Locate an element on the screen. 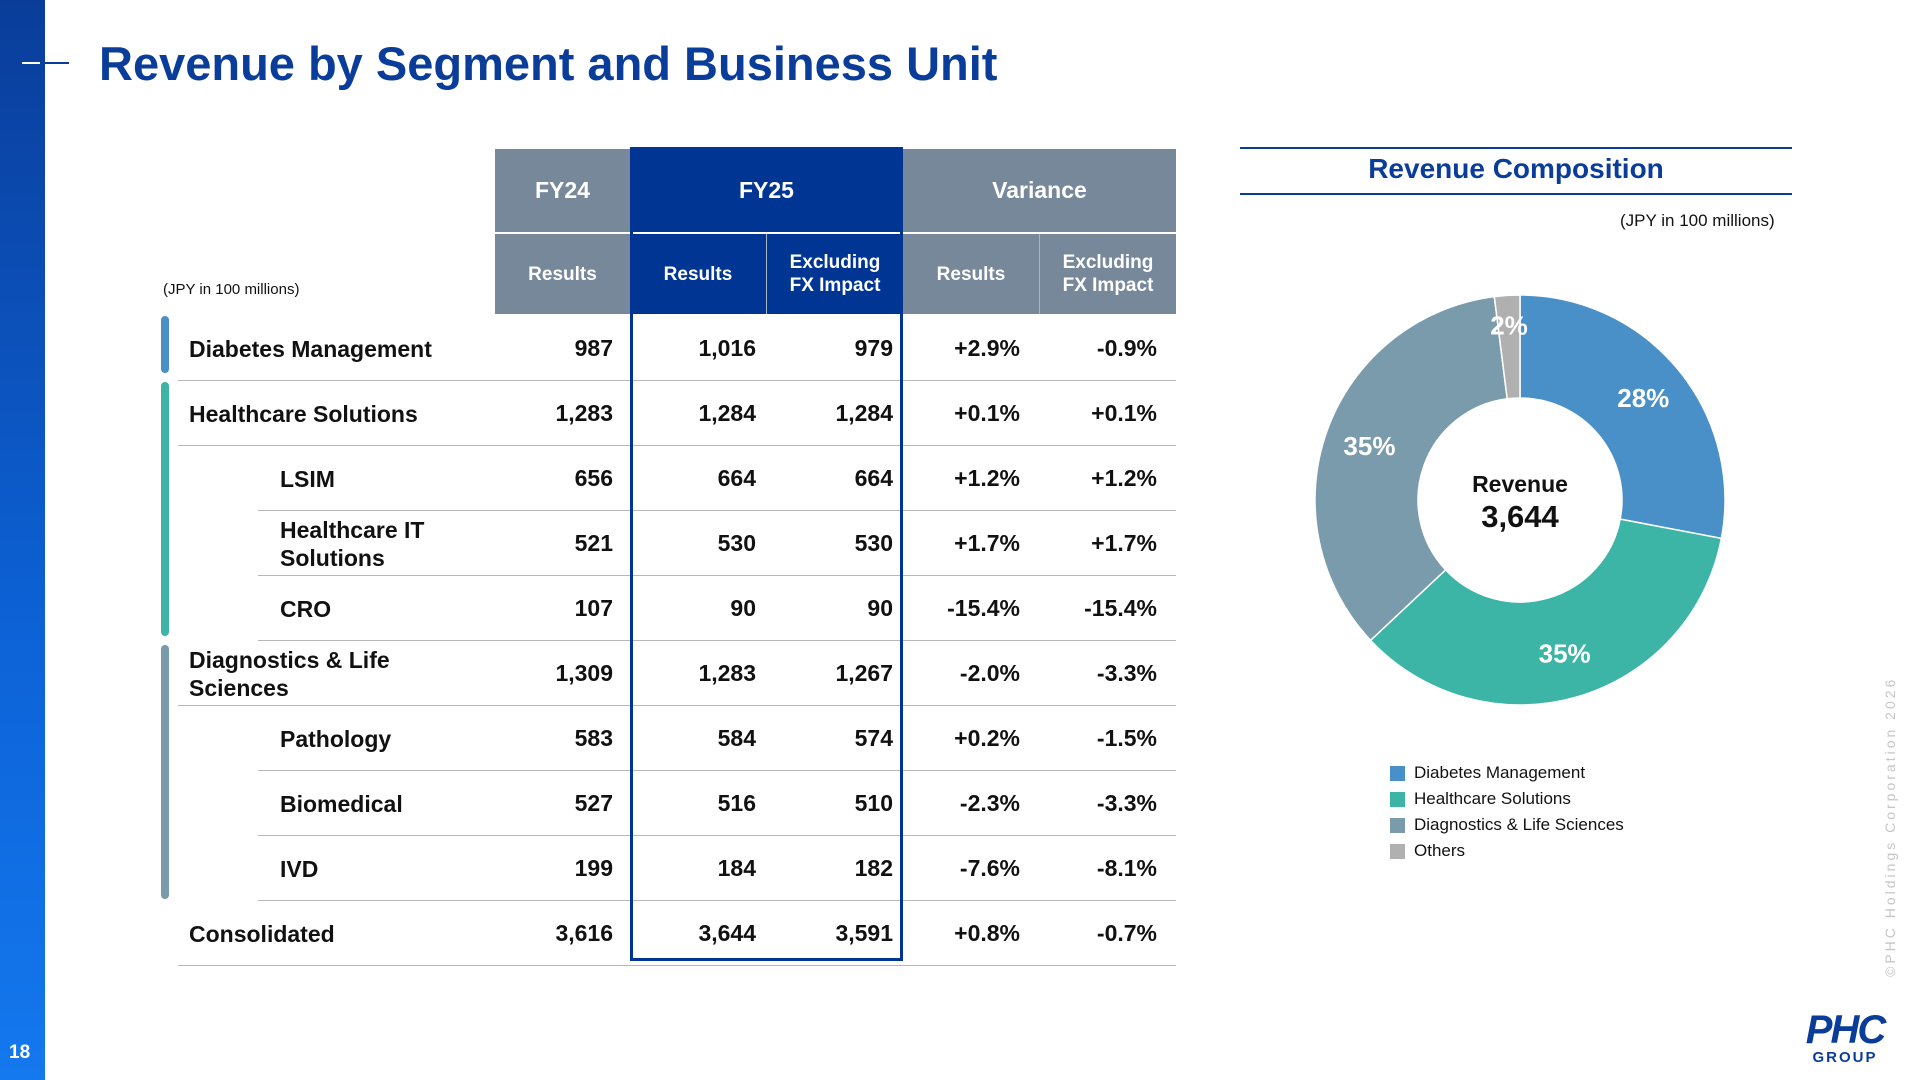 The width and height of the screenshot is (1920, 1080). cell-var: +0.2% is located at coordinates (987, 738).